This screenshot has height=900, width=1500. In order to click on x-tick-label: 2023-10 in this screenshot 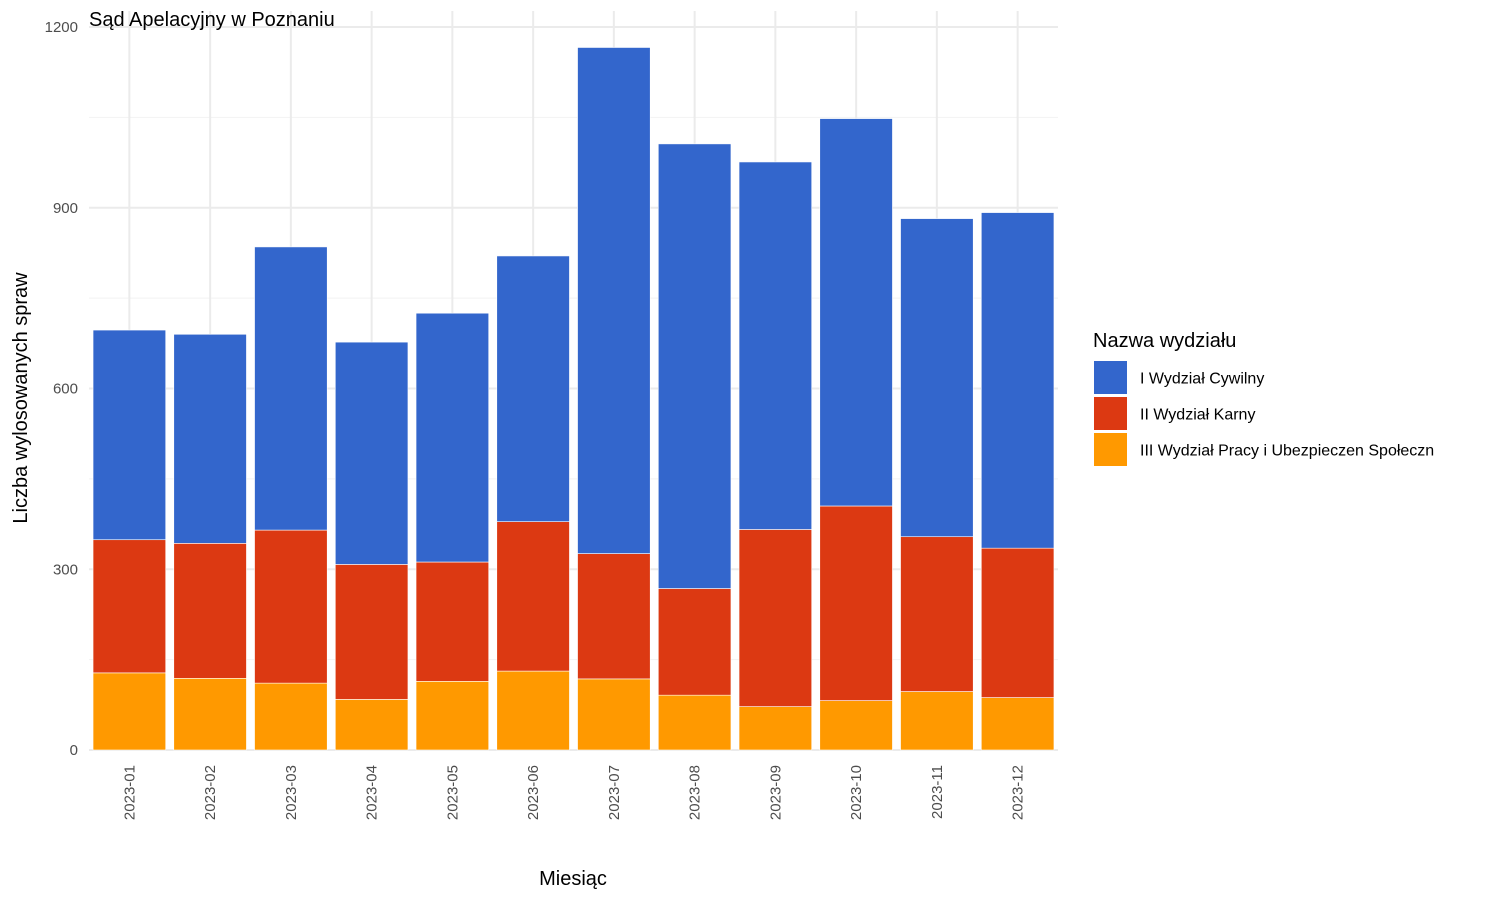, I will do `click(856, 792)`.